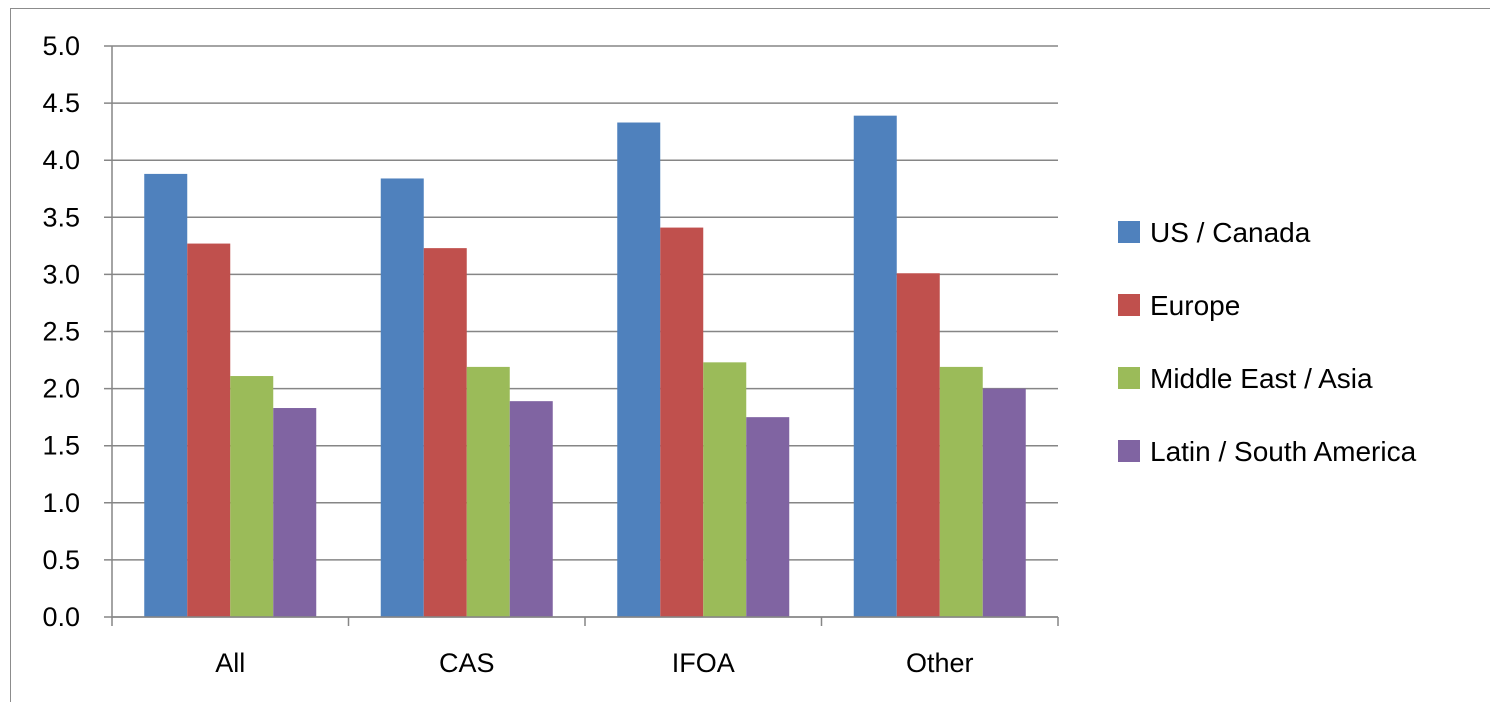 This screenshot has height=704, width=1492. Describe the element at coordinates (230, 663) in the screenshot. I see `x-tick-label: All` at that location.